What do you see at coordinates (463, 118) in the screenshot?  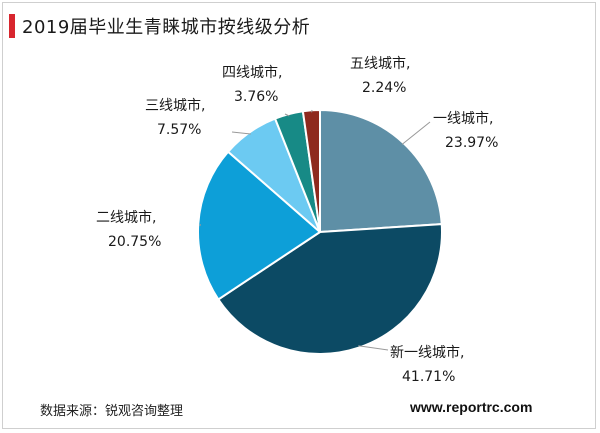 I see `slice-label: 一线城市,` at bounding box center [463, 118].